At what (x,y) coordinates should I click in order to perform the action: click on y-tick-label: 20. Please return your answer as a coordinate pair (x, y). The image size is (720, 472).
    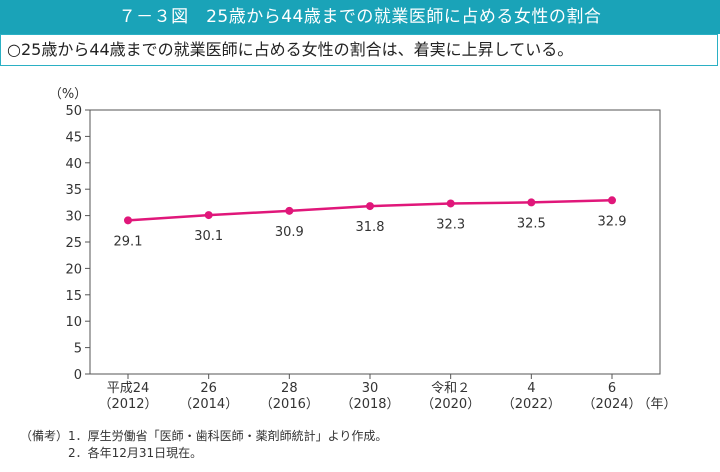
    Looking at the image, I should click on (73, 269).